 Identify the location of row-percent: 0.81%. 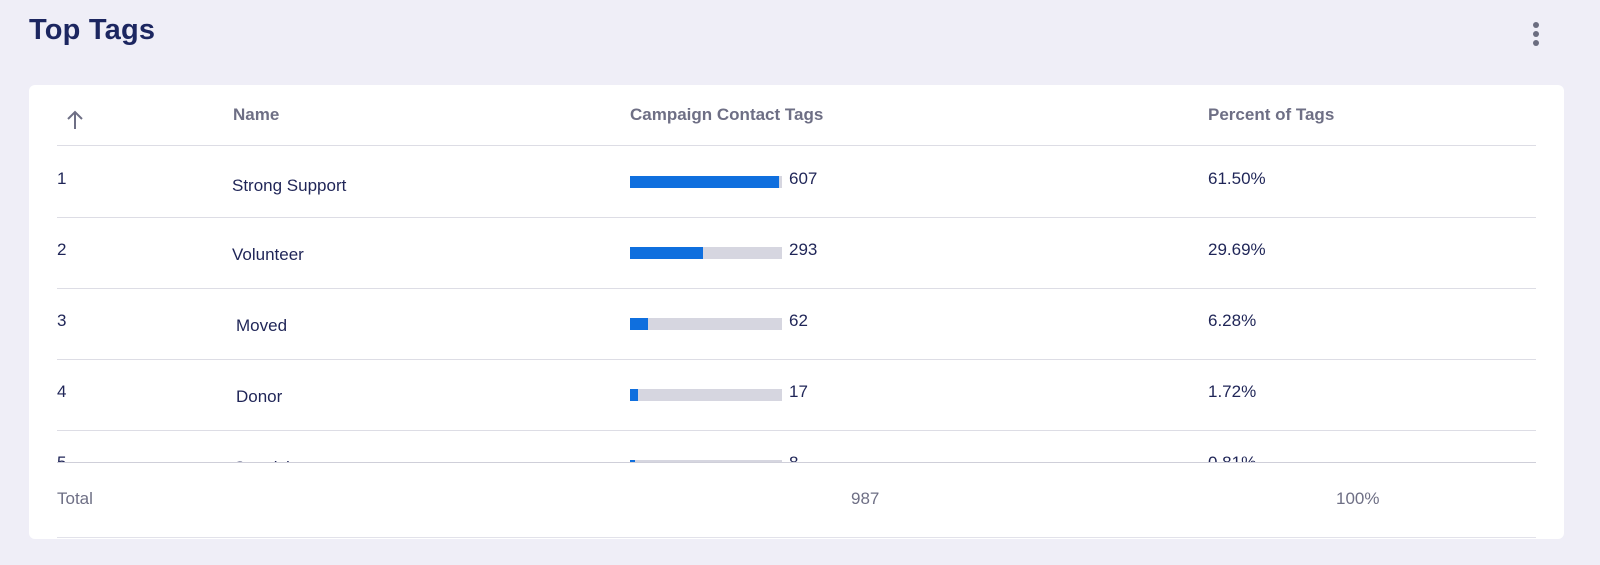
(1232, 457).